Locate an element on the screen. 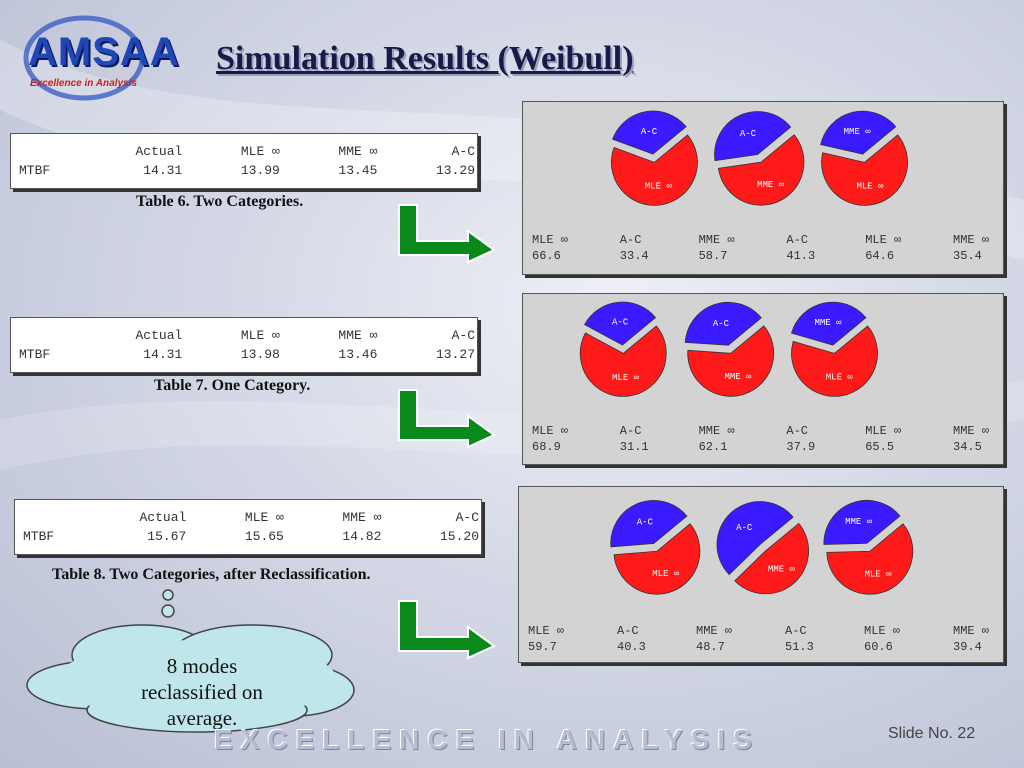  percentage-value: 66.6 is located at coordinates (546, 256).